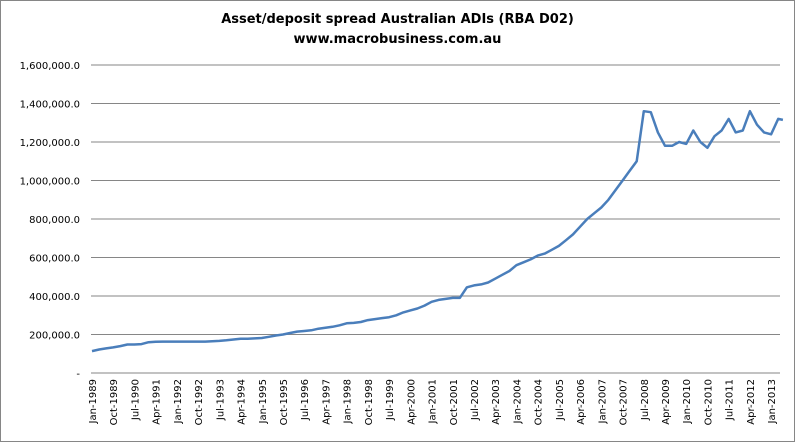  What do you see at coordinates (178, 401) in the screenshot?
I see `x-tick-label: Jan-1992` at bounding box center [178, 401].